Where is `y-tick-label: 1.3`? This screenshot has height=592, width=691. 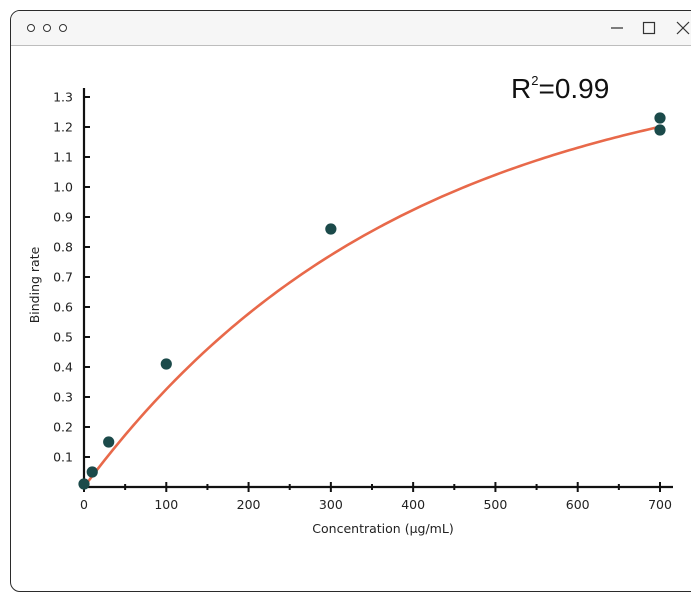 y-tick-label: 1.3 is located at coordinates (63, 97).